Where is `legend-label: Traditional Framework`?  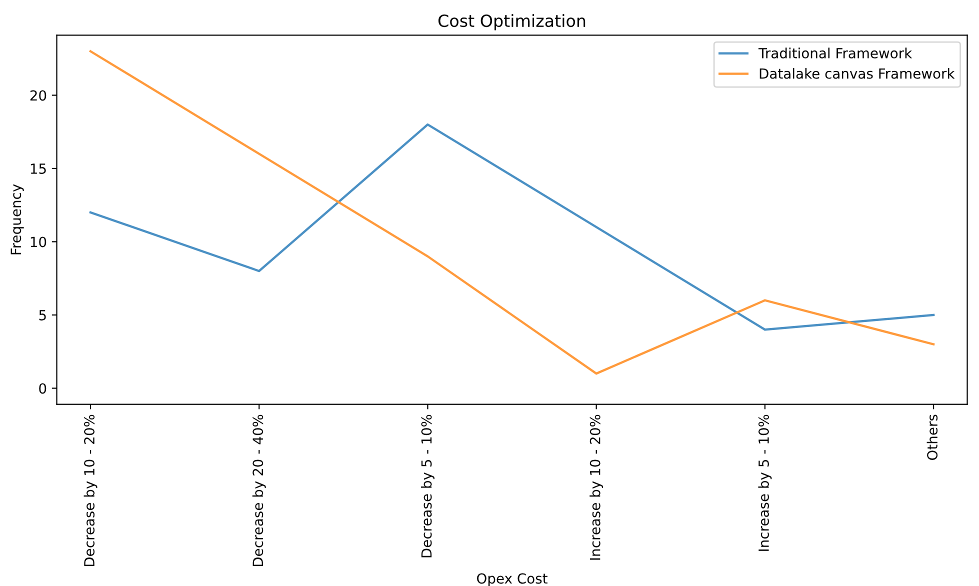
legend-label: Traditional Framework is located at coordinates (835, 53).